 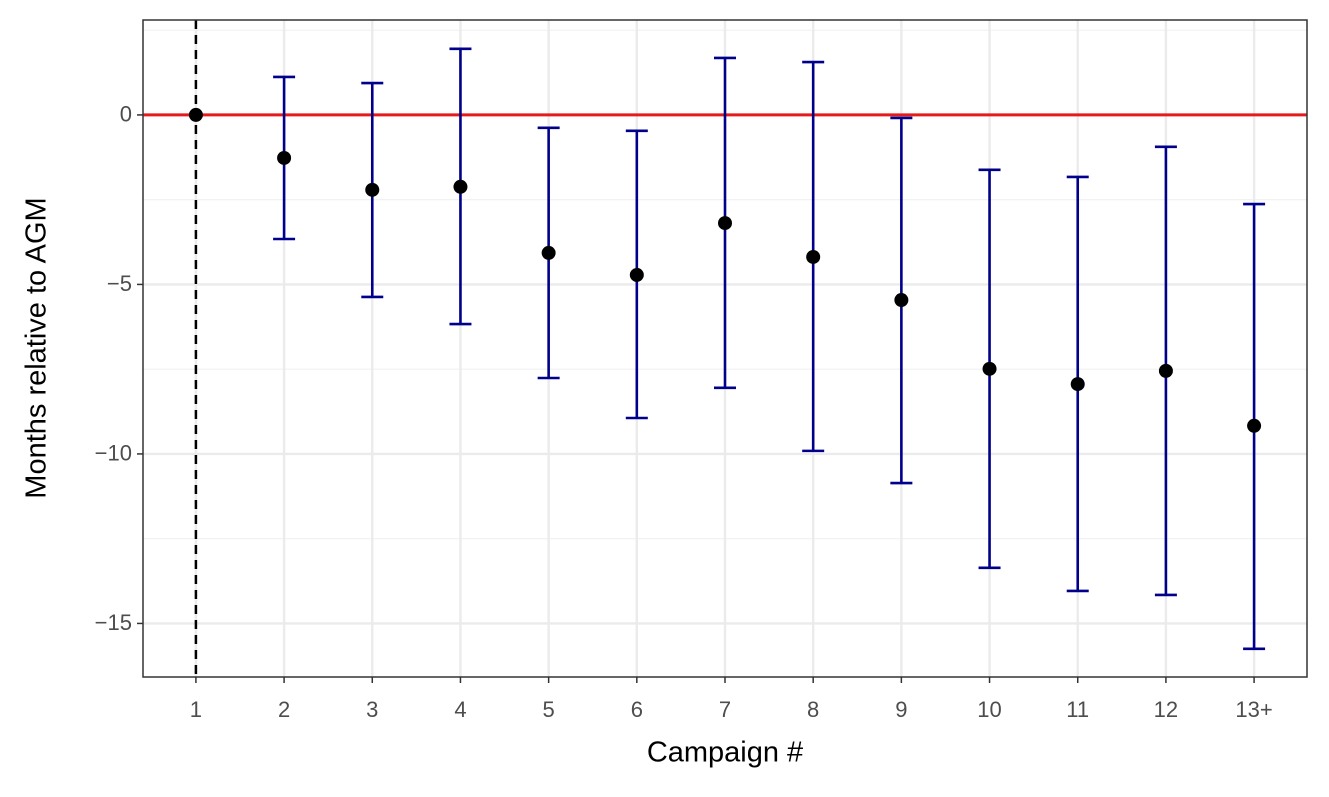 What do you see at coordinates (196, 709) in the screenshot?
I see `x-tick-label: 1` at bounding box center [196, 709].